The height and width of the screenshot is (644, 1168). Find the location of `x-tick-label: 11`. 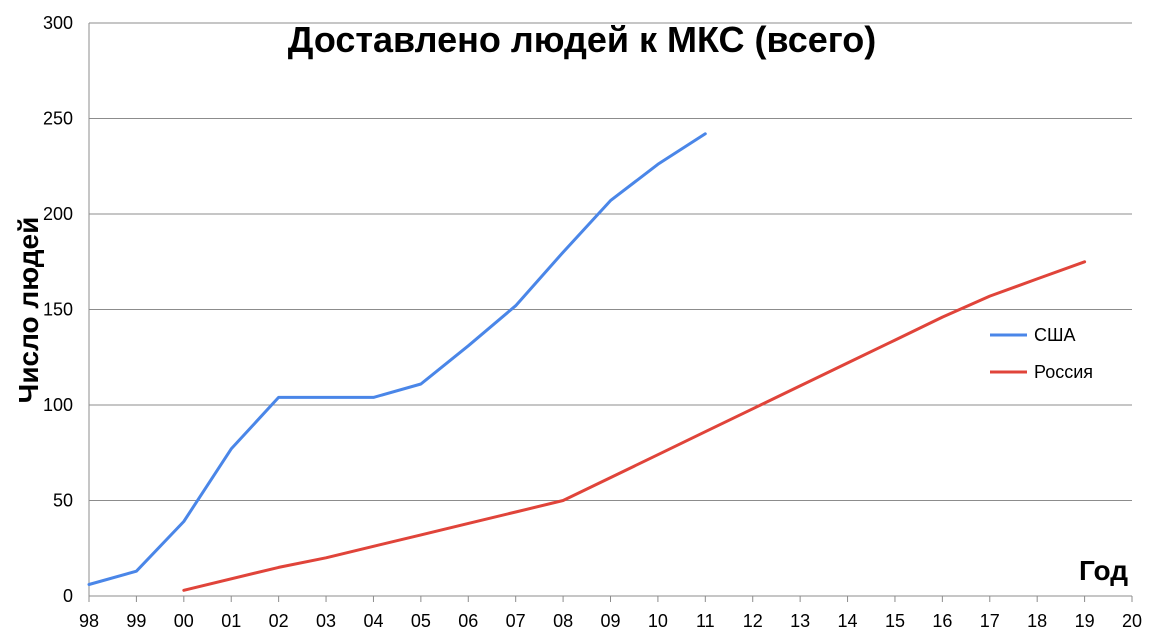

x-tick-label: 11 is located at coordinates (705, 621).